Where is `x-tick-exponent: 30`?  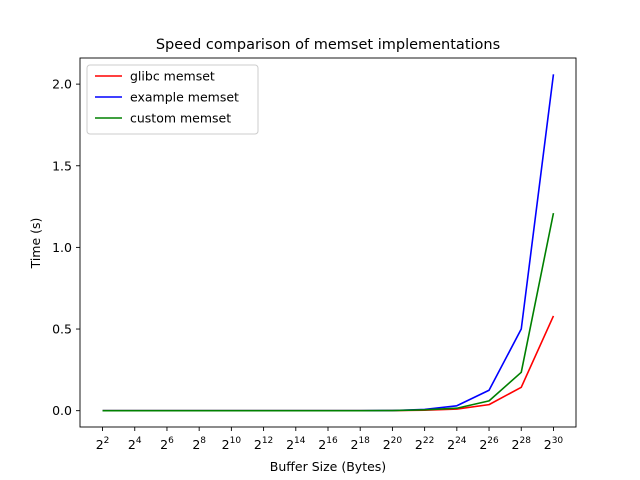 x-tick-exponent: 30 is located at coordinates (558, 441).